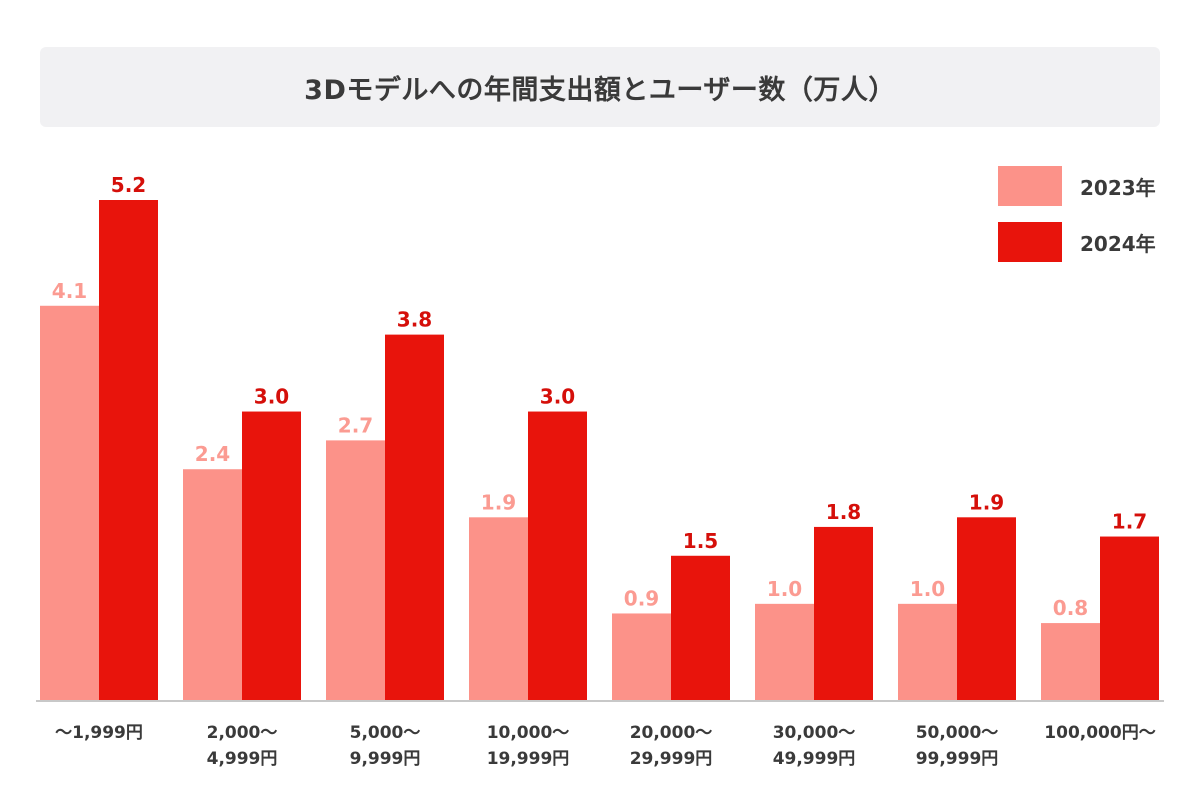  What do you see at coordinates (414, 320) in the screenshot?
I see `value-label-2024-2: 3.8` at bounding box center [414, 320].